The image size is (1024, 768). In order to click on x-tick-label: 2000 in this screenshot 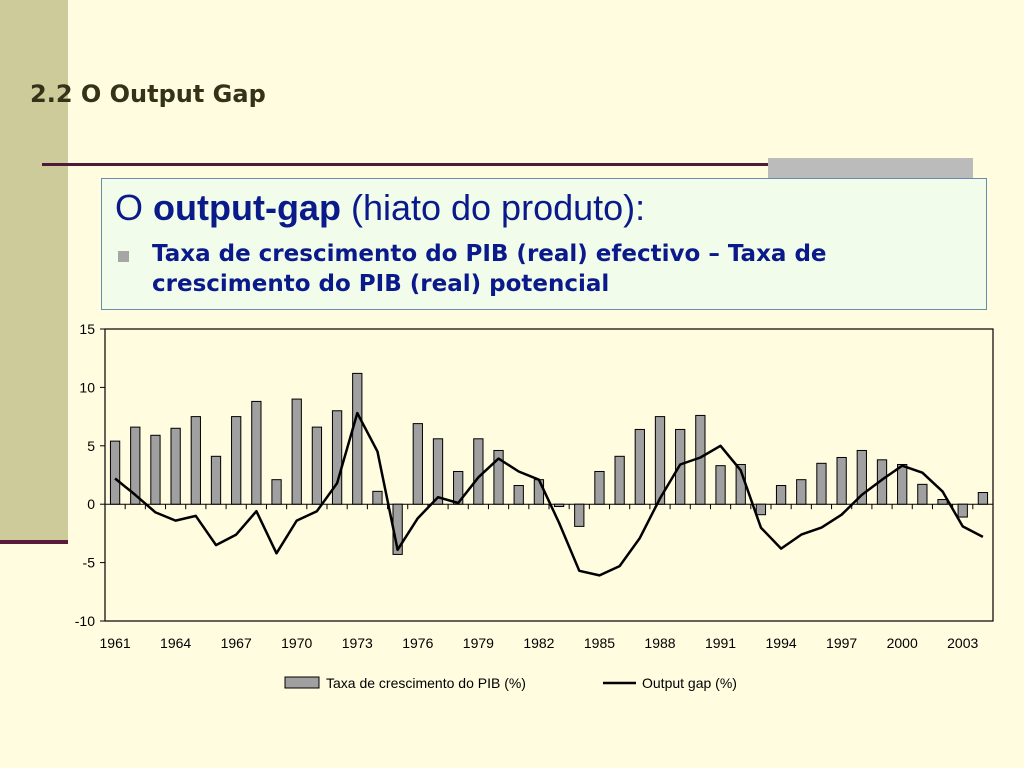, I will do `click(902, 643)`.